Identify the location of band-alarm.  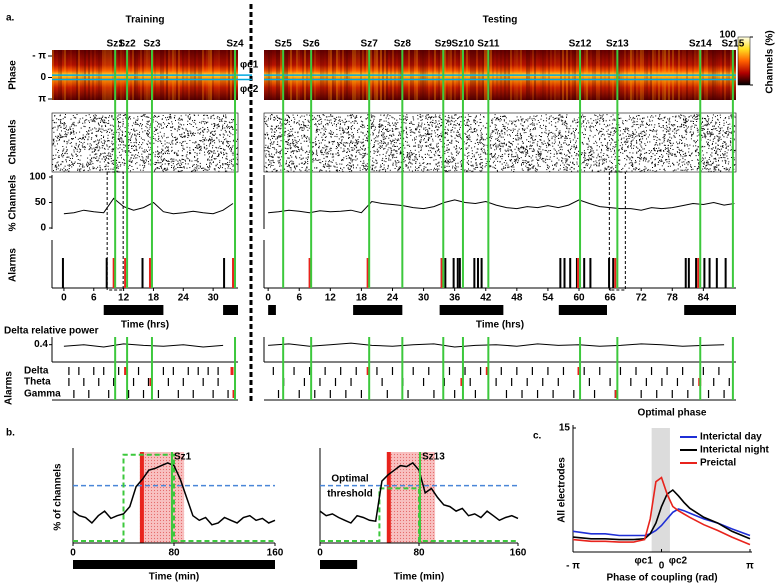
(148, 382).